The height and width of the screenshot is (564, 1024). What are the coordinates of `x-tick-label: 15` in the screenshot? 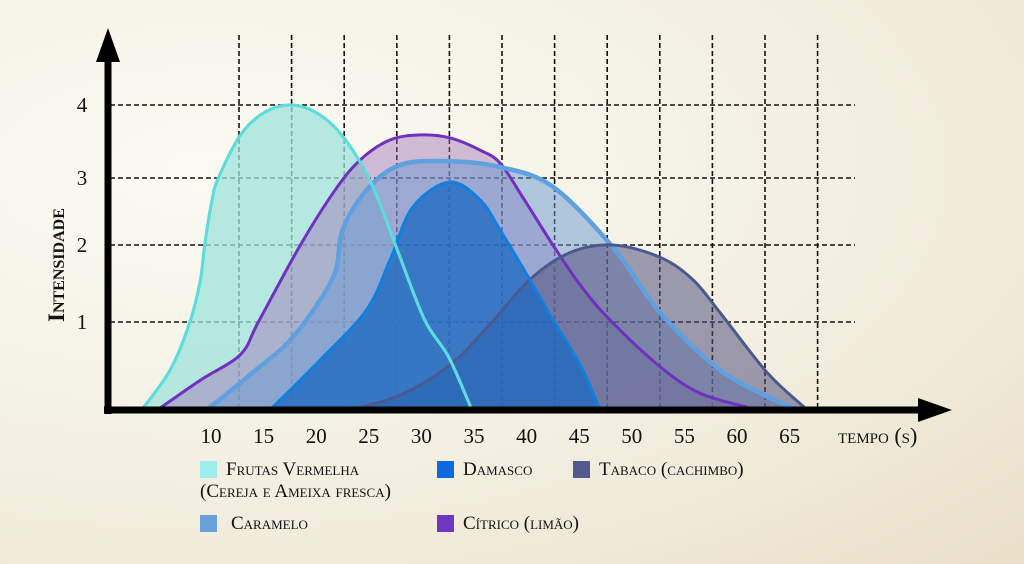 It's located at (263, 436).